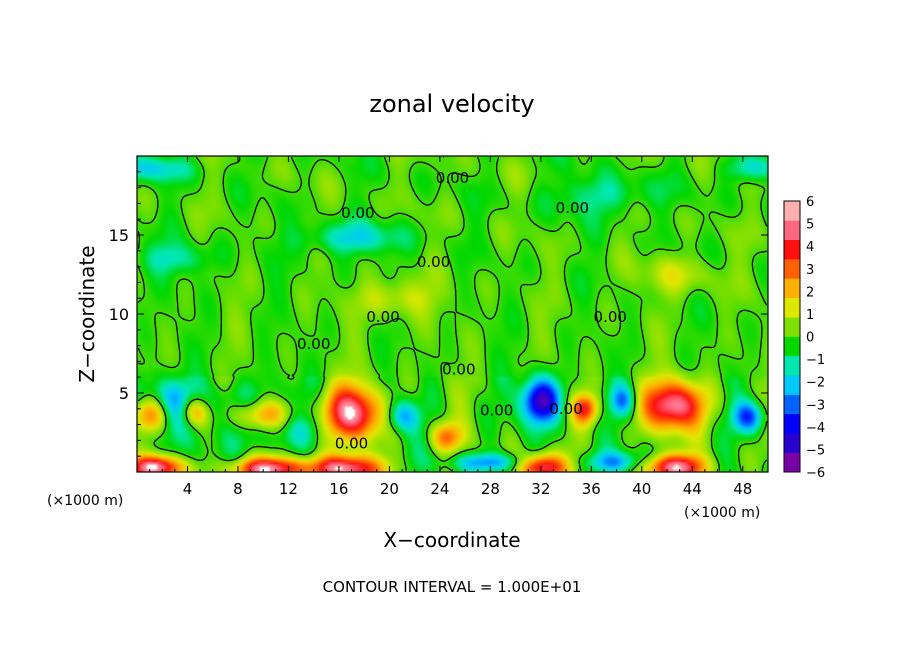  What do you see at coordinates (451, 540) in the screenshot?
I see `x-axis-label: X−coordinate` at bounding box center [451, 540].